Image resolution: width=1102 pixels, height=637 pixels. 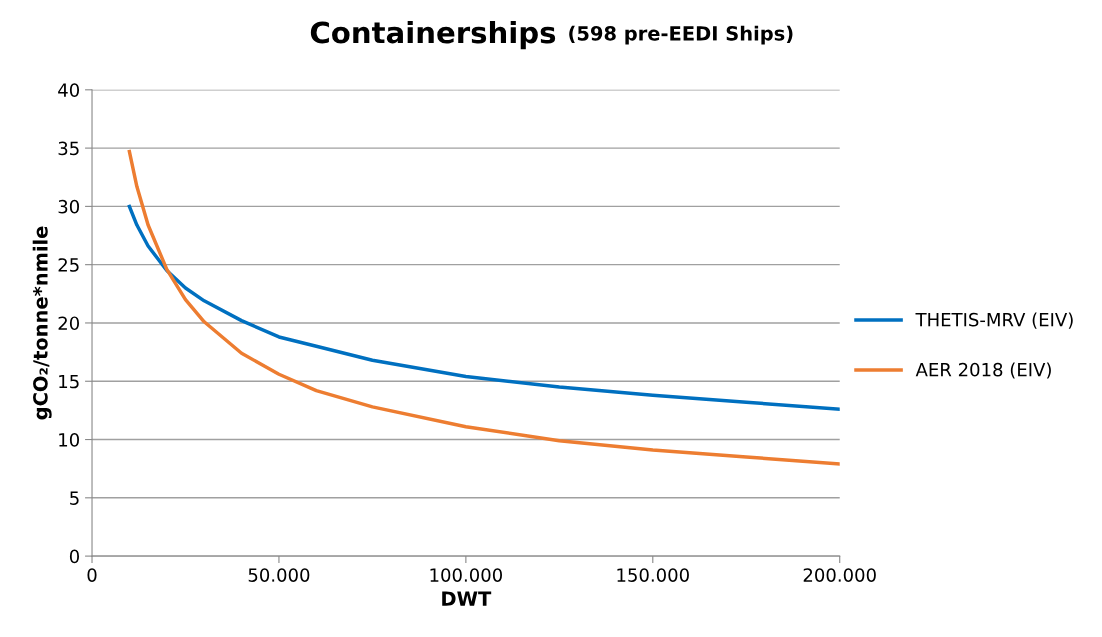 What do you see at coordinates (466, 575) in the screenshot?
I see `x-tick-label: 100.000` at bounding box center [466, 575].